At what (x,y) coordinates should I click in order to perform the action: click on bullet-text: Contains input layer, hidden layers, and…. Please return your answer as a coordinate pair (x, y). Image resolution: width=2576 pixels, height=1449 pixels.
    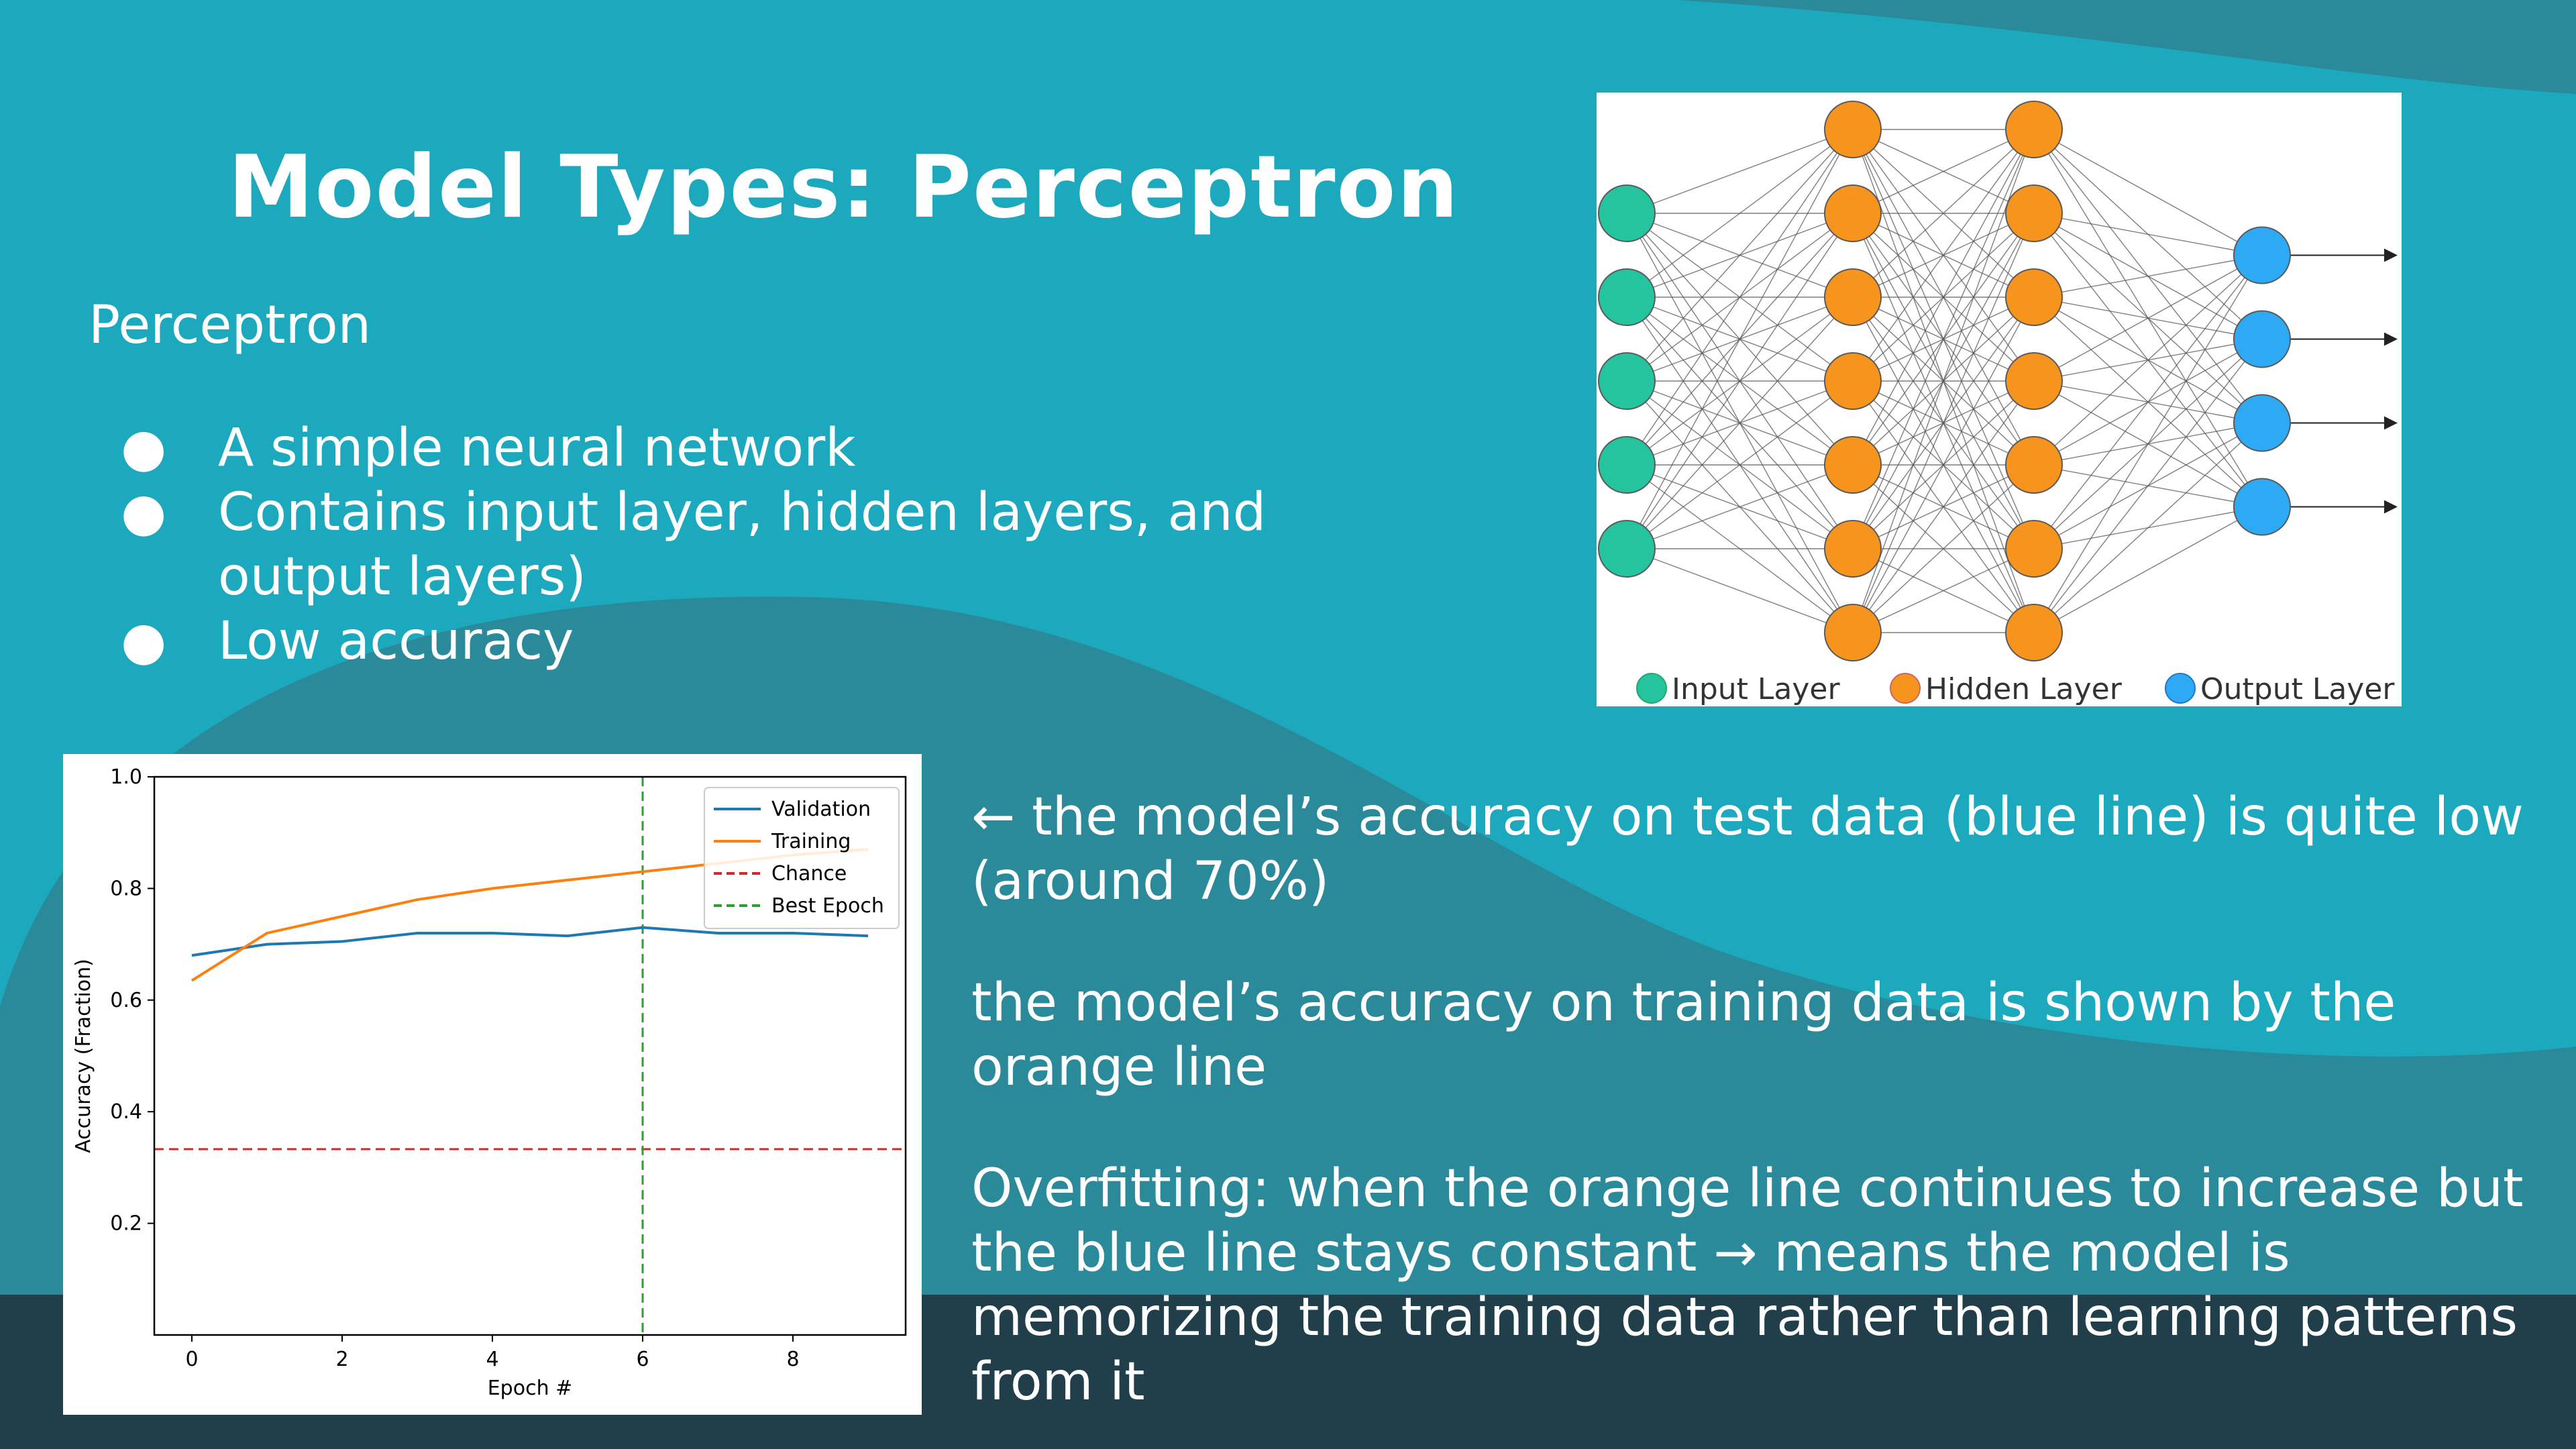
    Looking at the image, I should click on (742, 544).